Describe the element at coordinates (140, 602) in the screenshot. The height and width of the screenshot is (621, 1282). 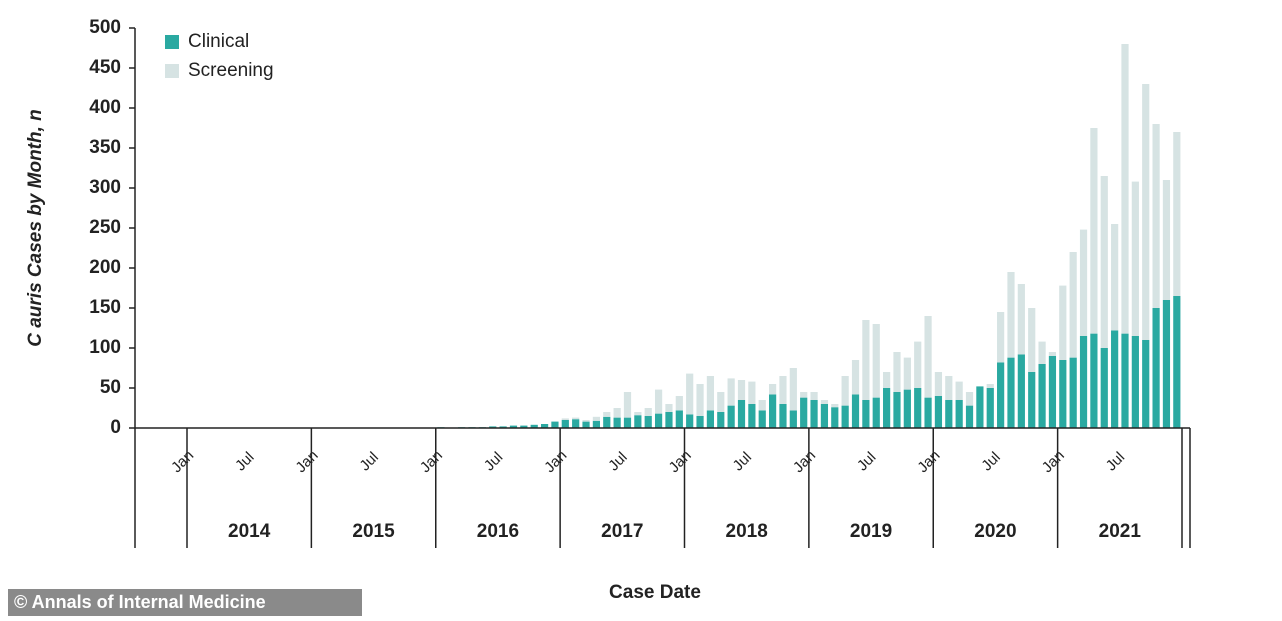
I see `source: © Annals of Internal Medicine` at that location.